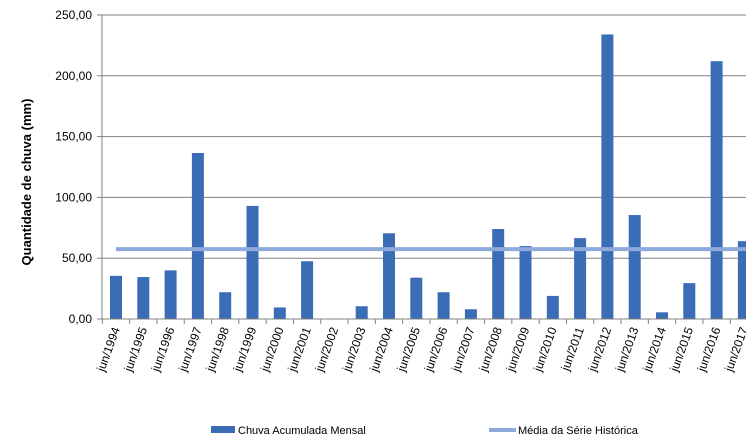 This screenshot has height=441, width=746. Describe the element at coordinates (26, 182) in the screenshot. I see `y-axis-label: Quantidade de chuva (mm)` at that location.